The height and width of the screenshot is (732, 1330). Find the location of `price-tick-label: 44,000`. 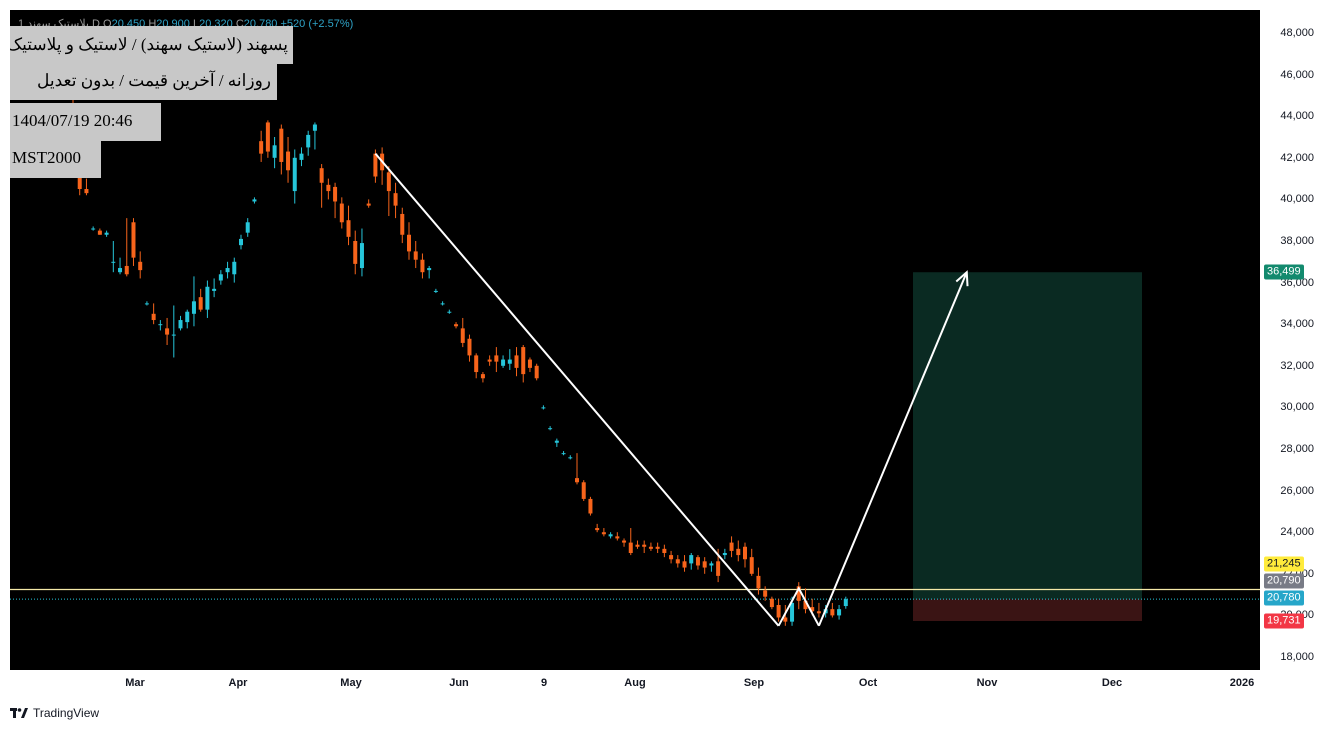

price-tick-label: 44,000 is located at coordinates (1297, 116).